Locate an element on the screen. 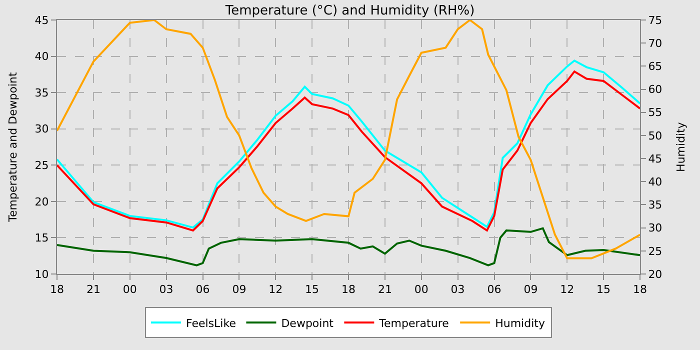  legend-label: Humidity is located at coordinates (520, 323).